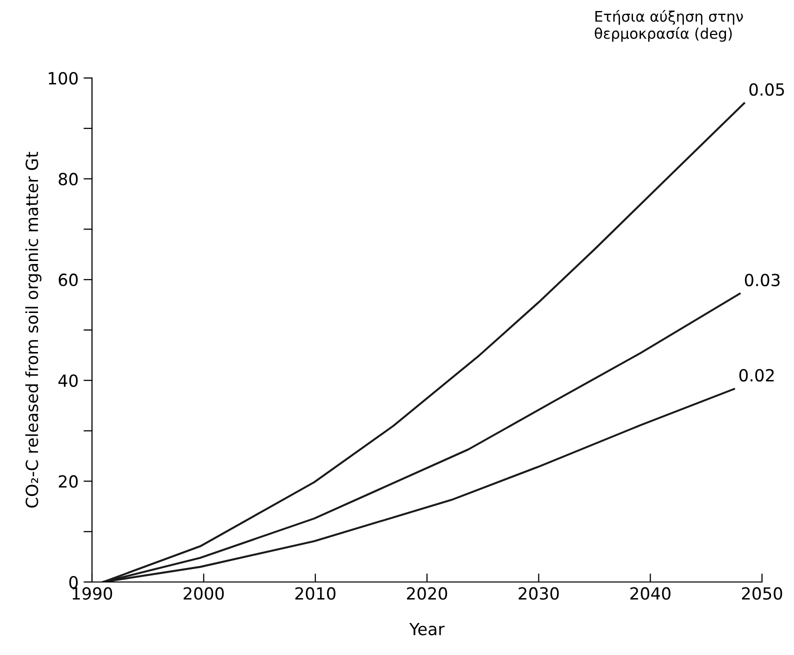 The image size is (794, 655). I want to click on x-tick-label: 2030, so click(538, 593).